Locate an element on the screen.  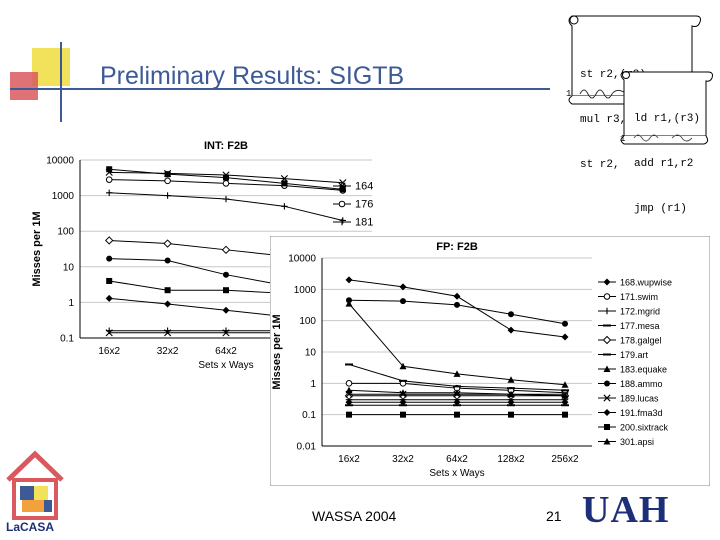
page-number: 21 is located at coordinates (554, 516).